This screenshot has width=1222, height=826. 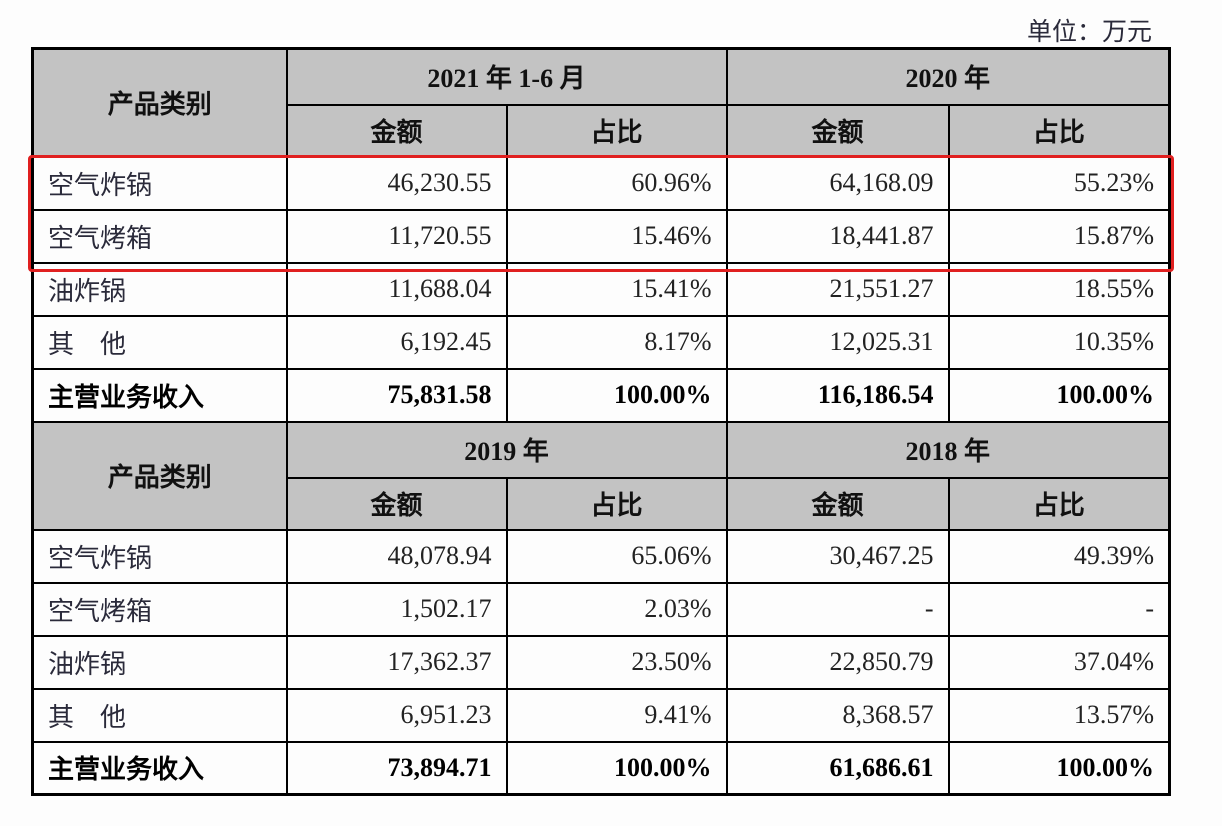 I want to click on cell-value: 30,467.25, so click(x=837, y=556).